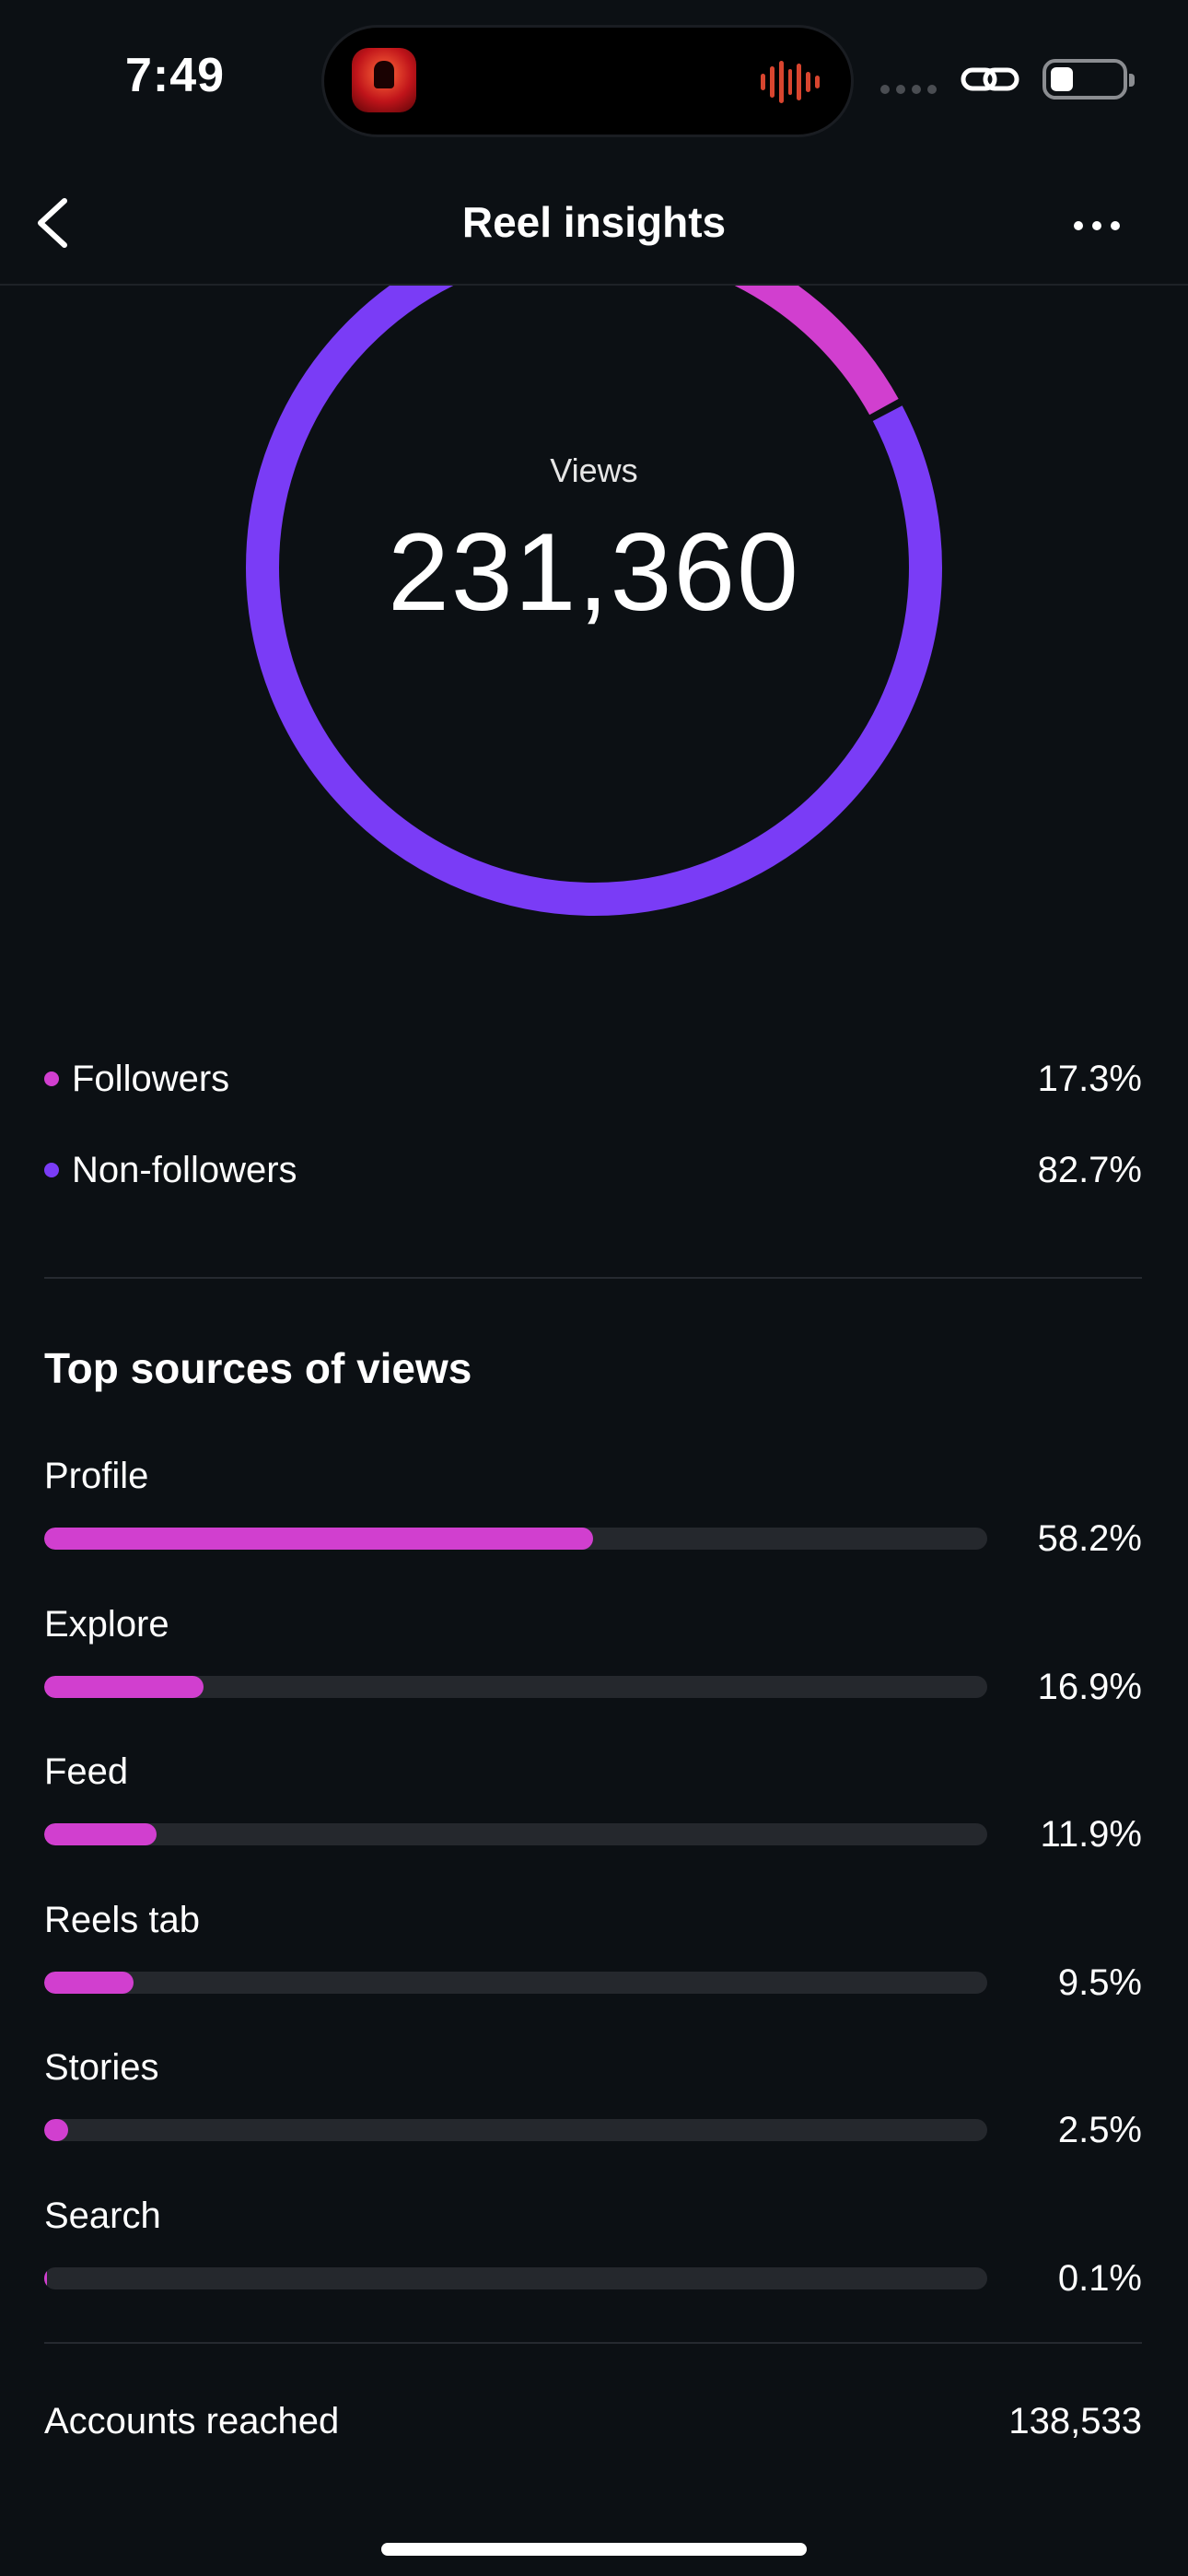 This screenshot has height=2576, width=1188. Describe the element at coordinates (1099, 1982) in the screenshot. I see `source-value: 9.5%` at that location.